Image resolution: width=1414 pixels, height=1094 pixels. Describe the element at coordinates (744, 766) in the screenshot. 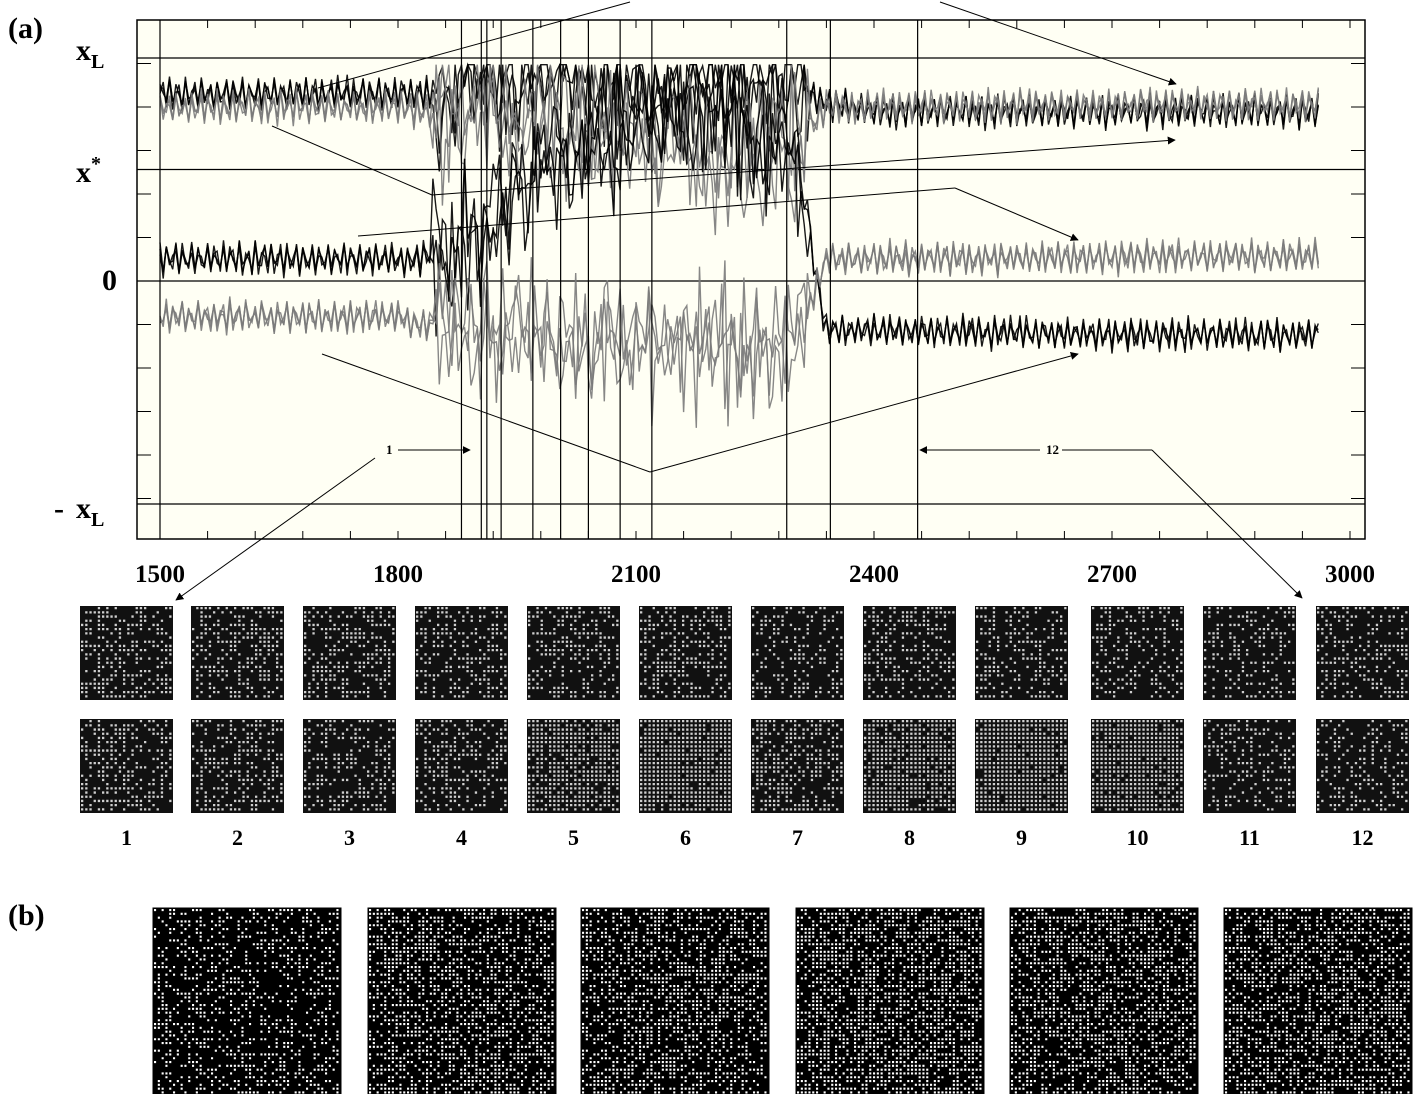

I see `snapshot-row-bottom` at that location.